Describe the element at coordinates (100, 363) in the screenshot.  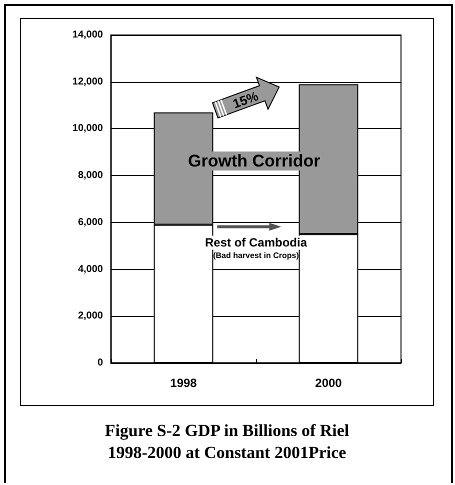
I see `y-tick-label: 0` at that location.